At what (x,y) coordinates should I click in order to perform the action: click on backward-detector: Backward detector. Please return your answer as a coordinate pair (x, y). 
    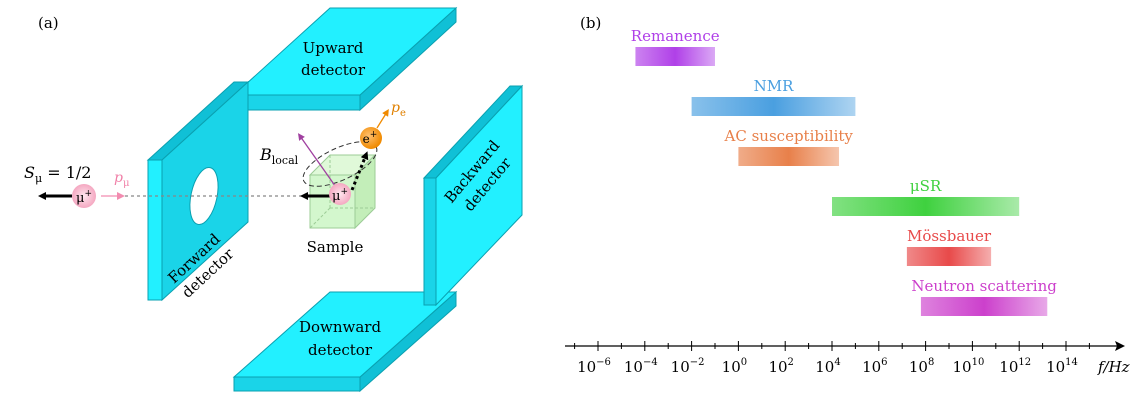
    Looking at the image, I should click on (473, 195).